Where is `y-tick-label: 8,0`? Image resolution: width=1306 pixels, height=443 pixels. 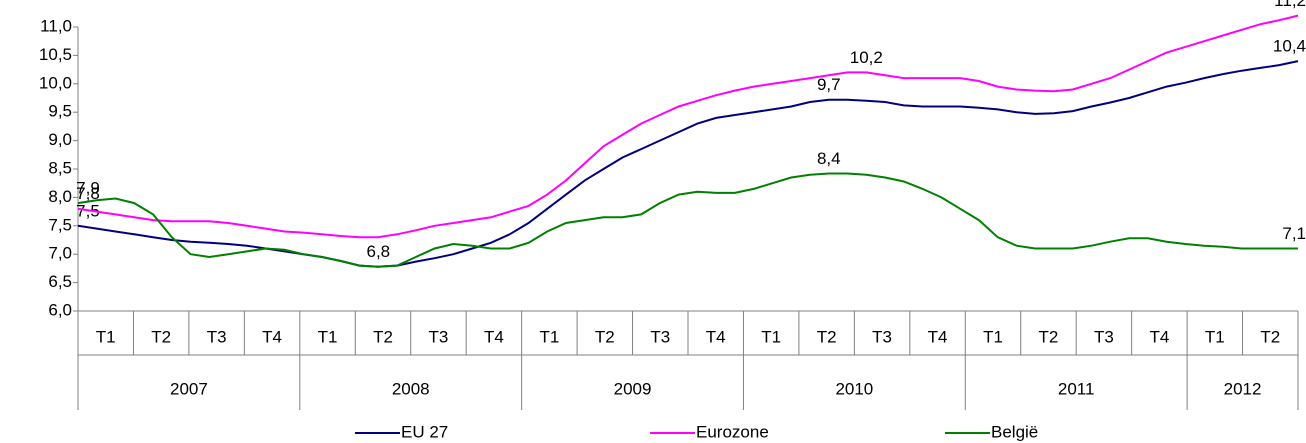 y-tick-label: 8,0 is located at coordinates (60, 196).